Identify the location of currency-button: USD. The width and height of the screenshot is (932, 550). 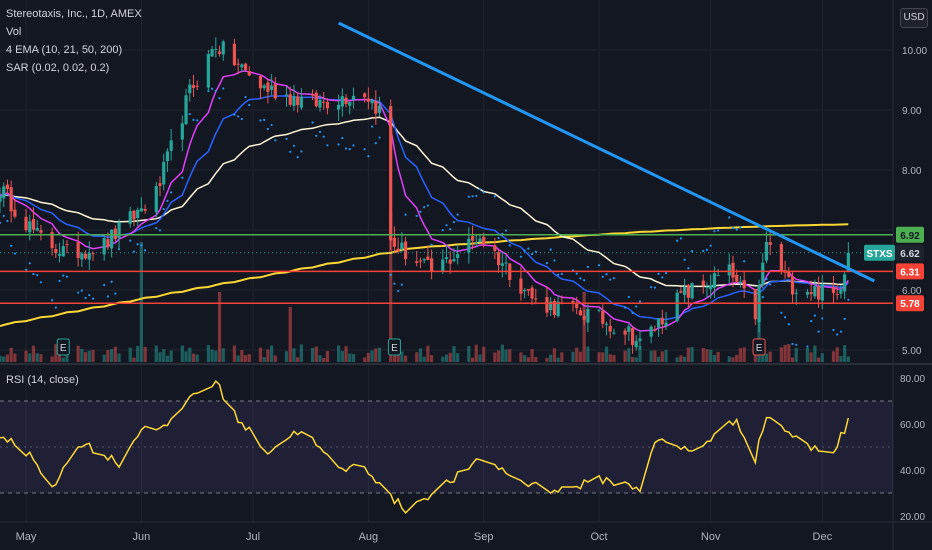
(914, 18).